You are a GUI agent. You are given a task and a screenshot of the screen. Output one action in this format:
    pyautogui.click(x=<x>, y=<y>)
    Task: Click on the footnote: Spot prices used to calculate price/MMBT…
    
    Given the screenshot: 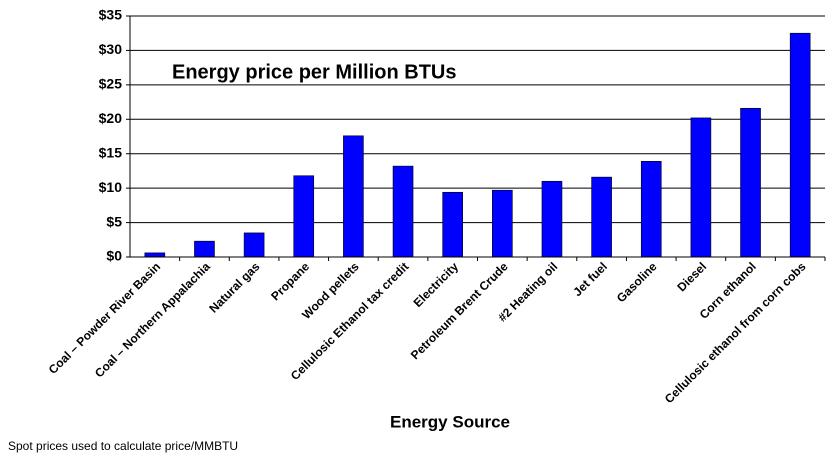 What is the action you would take?
    pyautogui.click(x=123, y=446)
    